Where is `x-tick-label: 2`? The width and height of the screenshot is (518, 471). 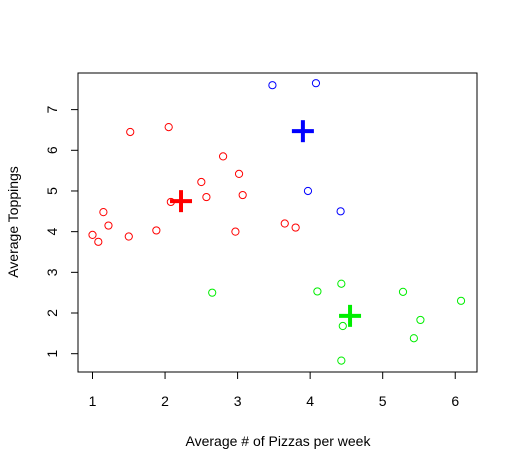 x-tick-label: 2 is located at coordinates (165, 401).